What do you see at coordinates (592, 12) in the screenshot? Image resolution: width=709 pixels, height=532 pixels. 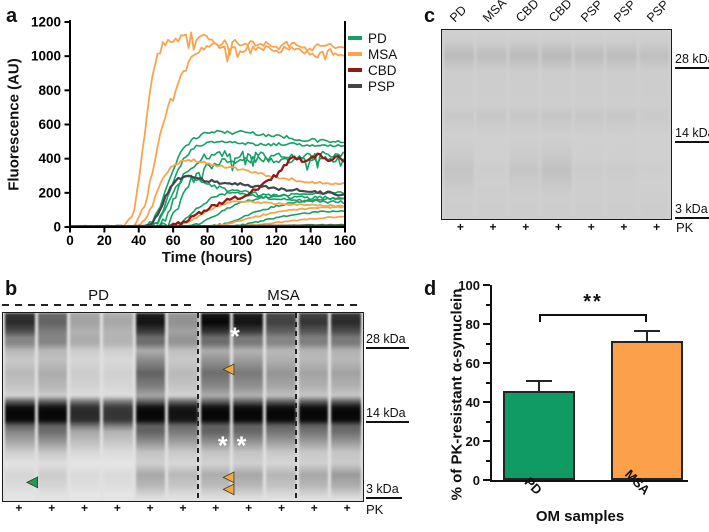 I see `c-lane-label-psp-5: PSP` at bounding box center [592, 12].